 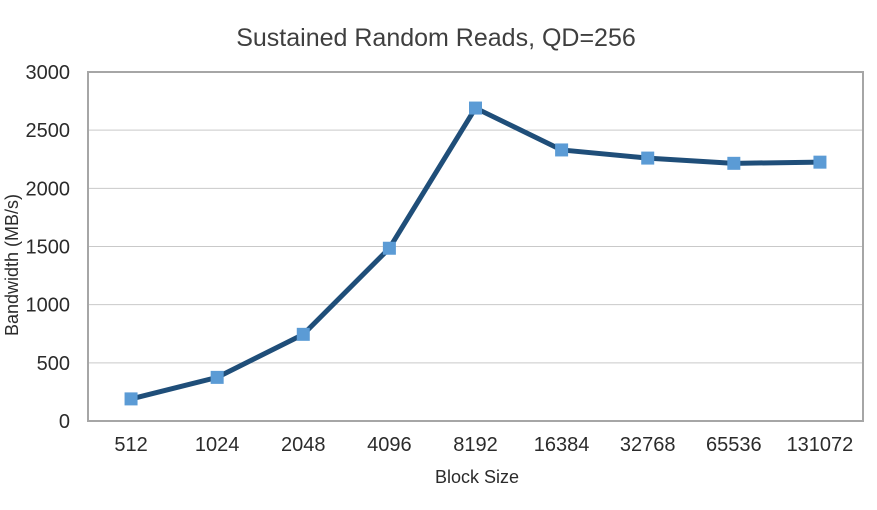 I want to click on x-axis-title: Block Size, so click(x=477, y=477).